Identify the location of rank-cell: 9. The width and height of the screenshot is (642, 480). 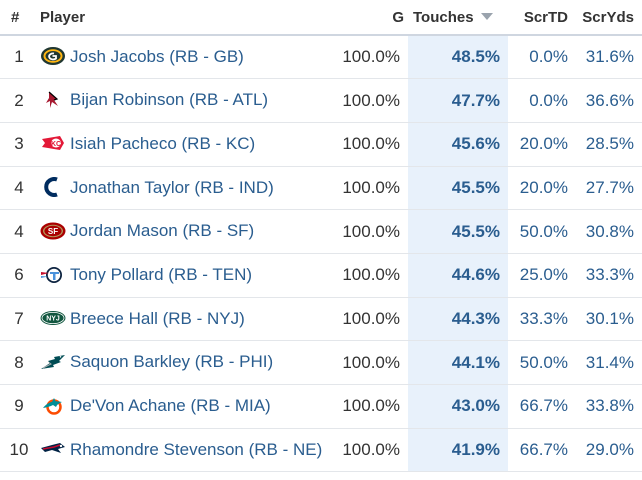
(19, 406).